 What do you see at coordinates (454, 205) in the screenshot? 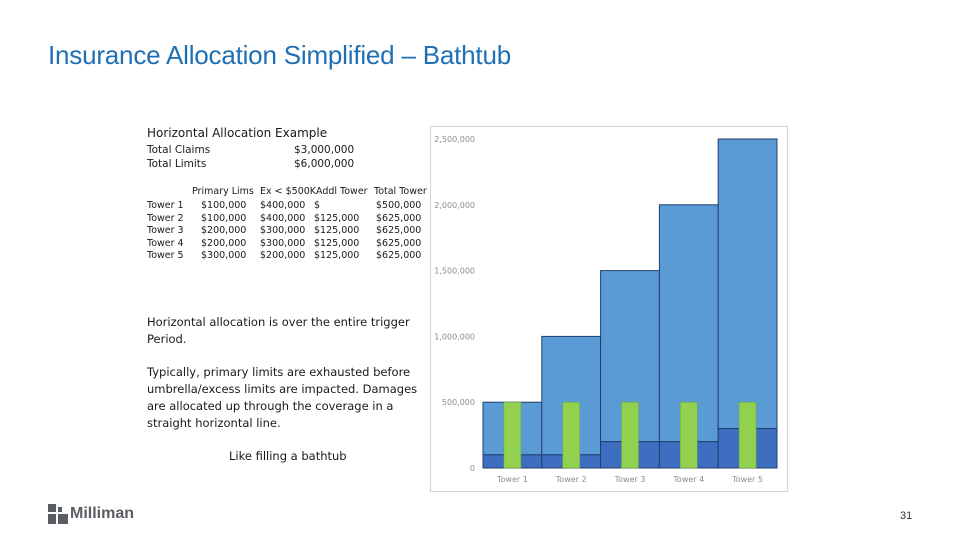
I see `y-tick-label: 2,000,000` at bounding box center [454, 205].